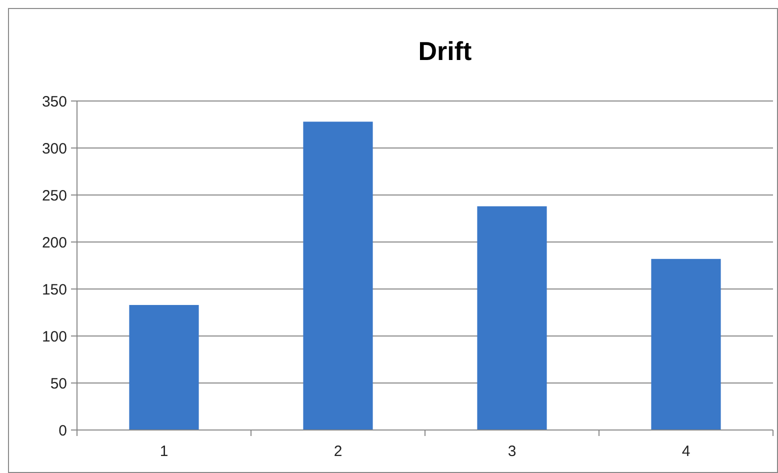  What do you see at coordinates (54, 101) in the screenshot?
I see `y-tick-label: 350` at bounding box center [54, 101].